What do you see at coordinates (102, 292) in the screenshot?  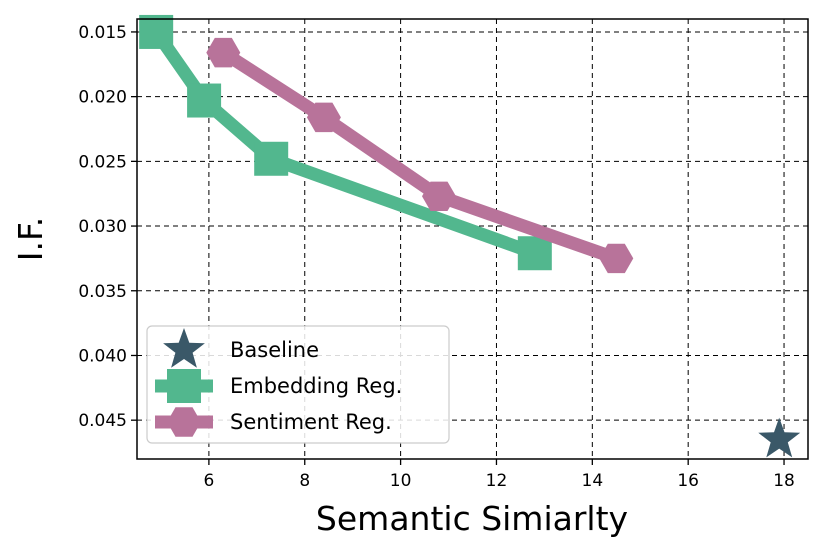 I see `y-tick-label: 0.035` at bounding box center [102, 292].